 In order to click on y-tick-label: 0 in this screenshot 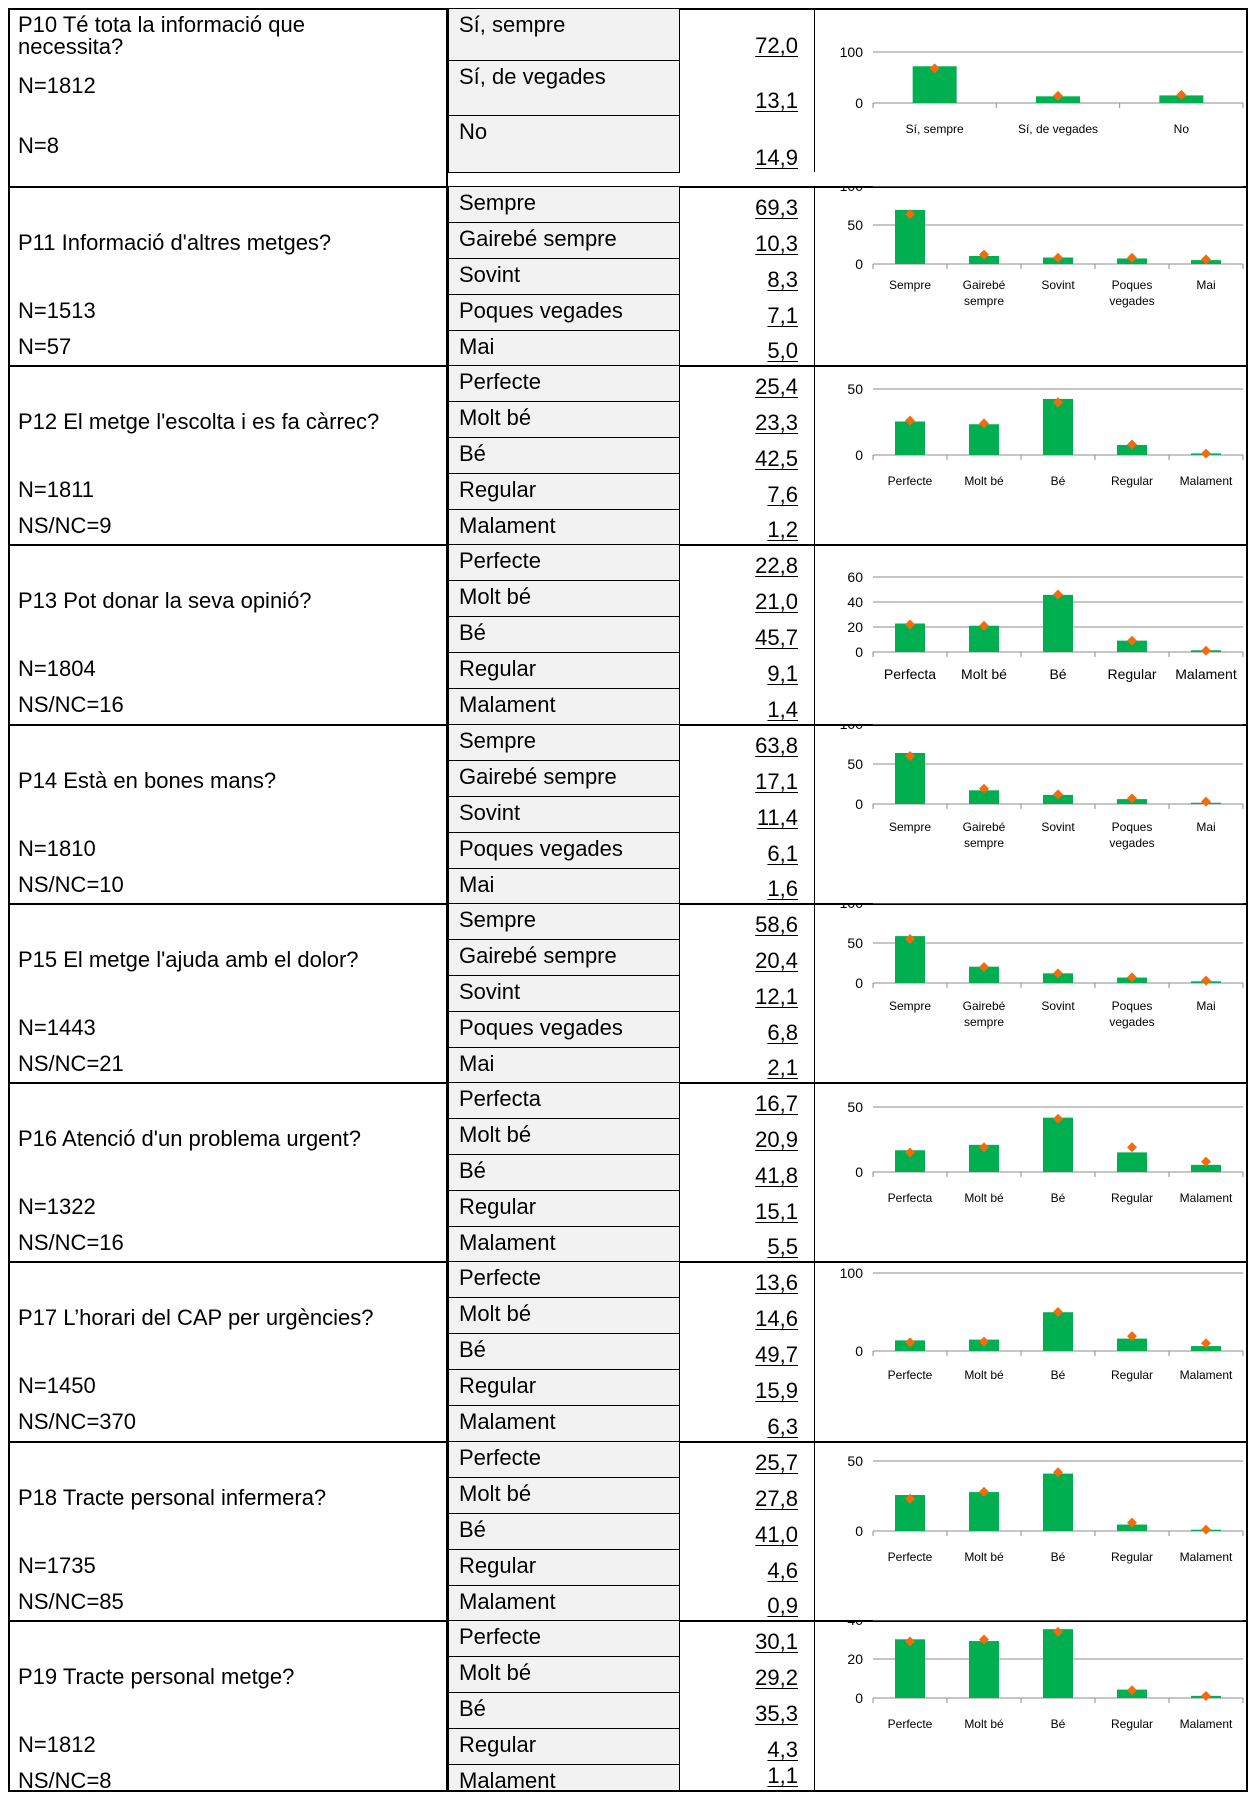, I will do `click(859, 652)`.